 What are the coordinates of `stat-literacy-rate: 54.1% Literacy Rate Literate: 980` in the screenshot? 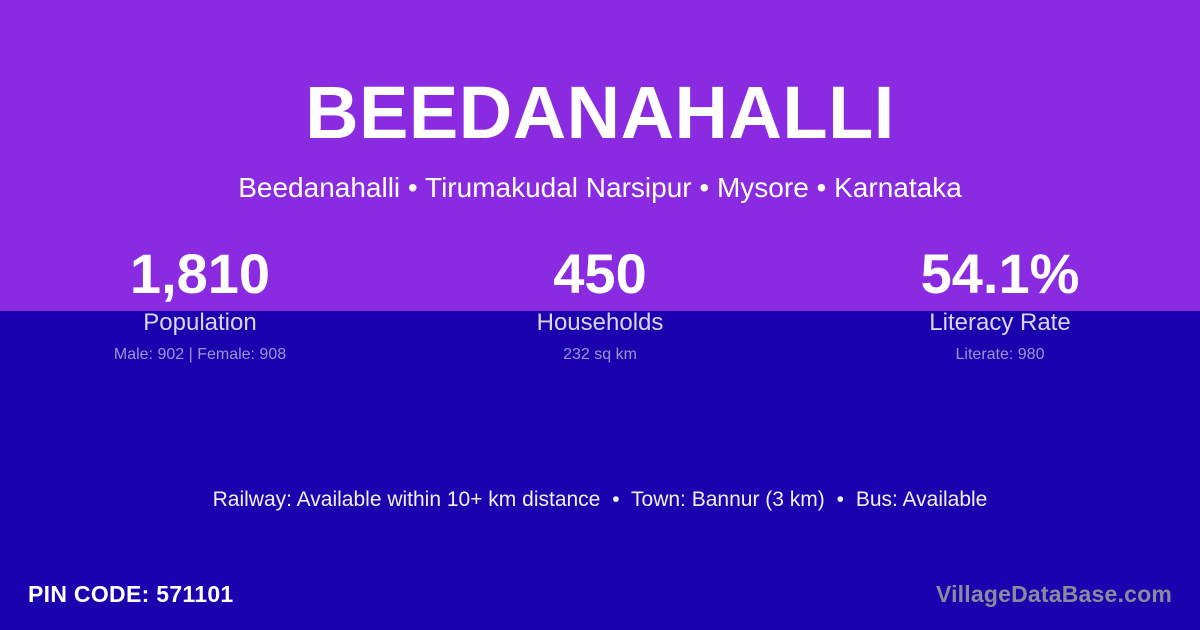 It's located at (1000, 303).